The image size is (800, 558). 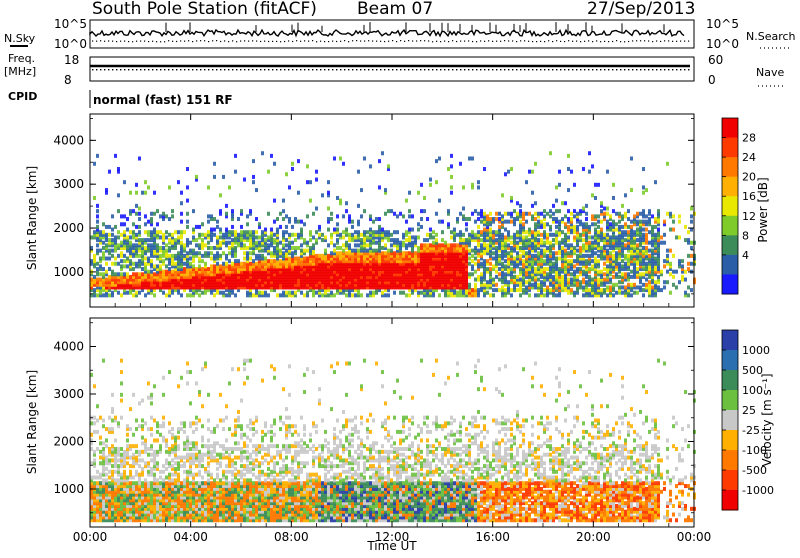 I want to click on freq-label-top: Freq., so click(x=21, y=58).